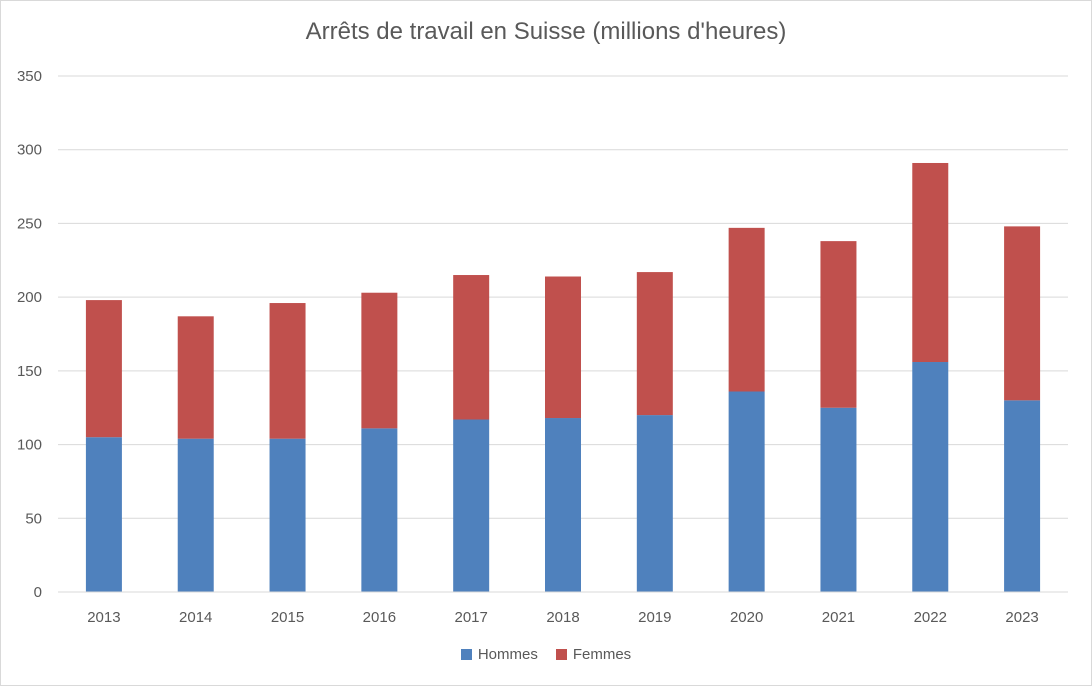 The image size is (1092, 686). Describe the element at coordinates (29, 76) in the screenshot. I see `y-tick-label-350: 350` at that location.